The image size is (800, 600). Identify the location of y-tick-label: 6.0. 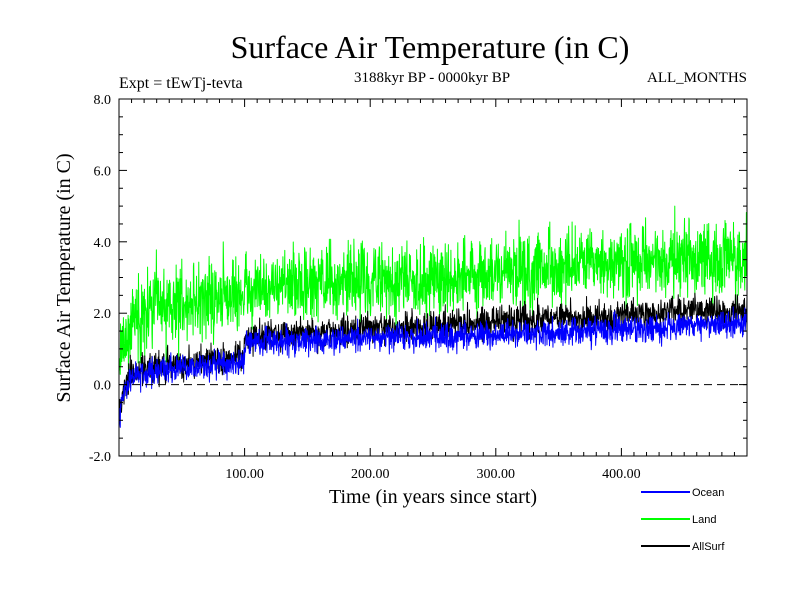
(103, 171).